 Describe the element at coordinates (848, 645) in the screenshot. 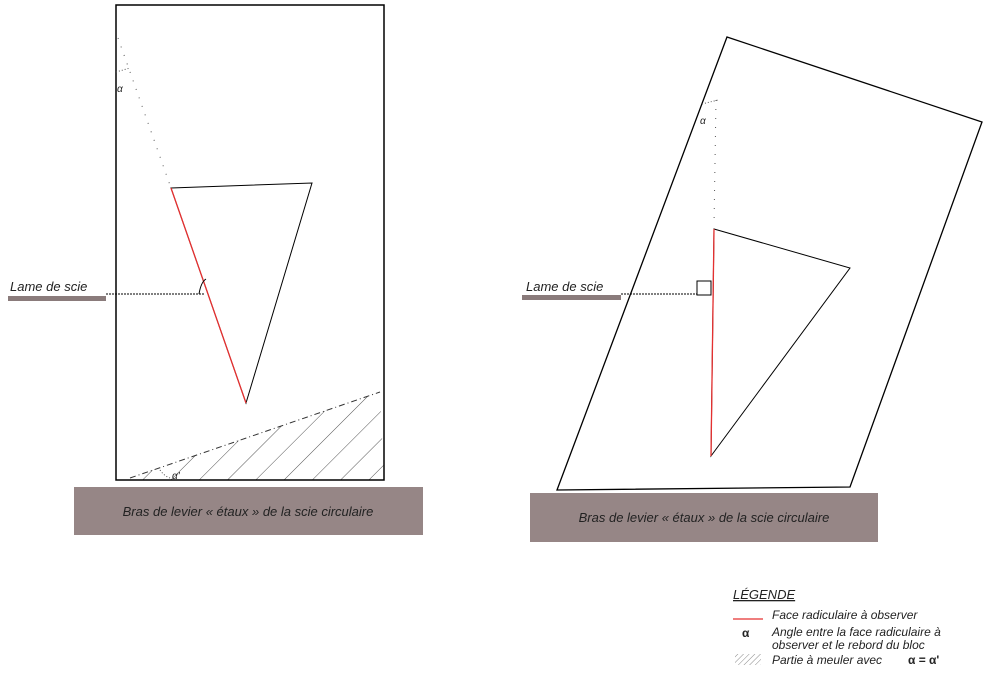

I see `legend-text: observer et le rebord du bloc` at that location.